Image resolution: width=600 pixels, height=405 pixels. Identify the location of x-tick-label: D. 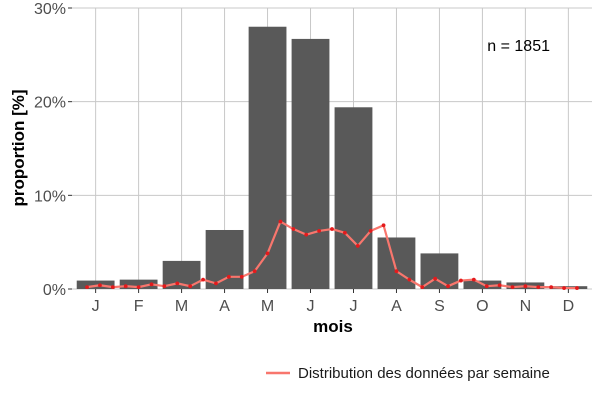
(569, 306).